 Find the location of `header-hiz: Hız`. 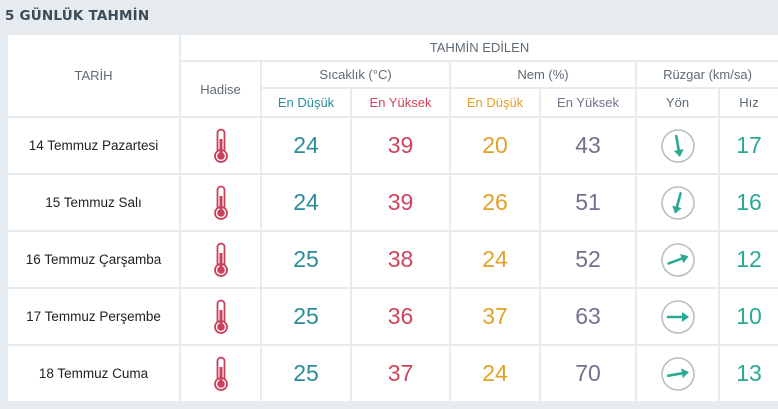

header-hiz: Hız is located at coordinates (749, 102).